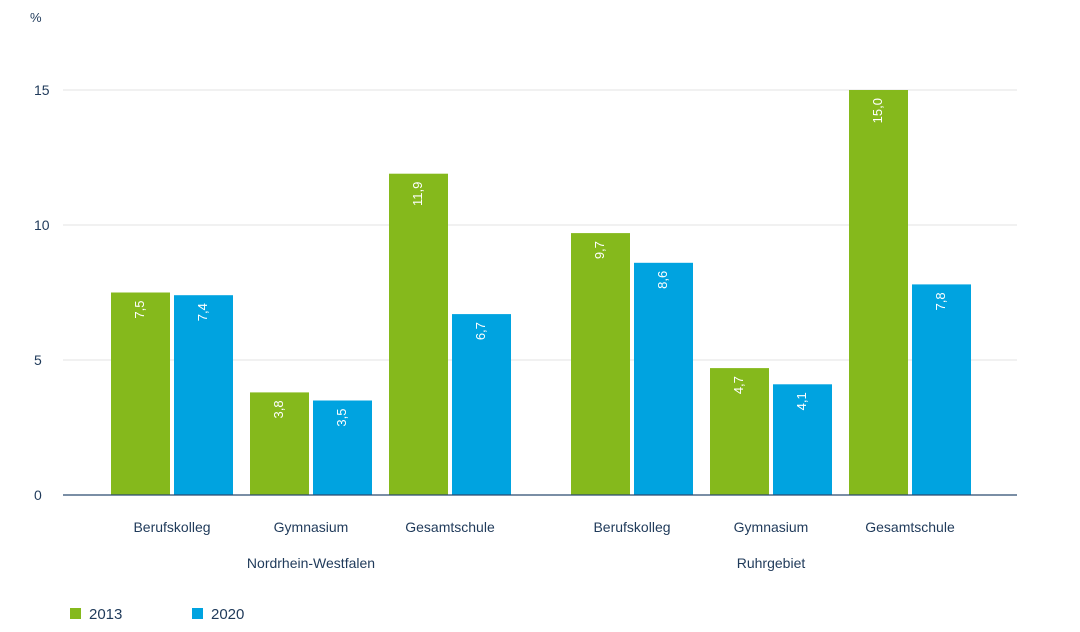  Describe the element at coordinates (38, 495) in the screenshot. I see `y-tick-label: 0` at that location.